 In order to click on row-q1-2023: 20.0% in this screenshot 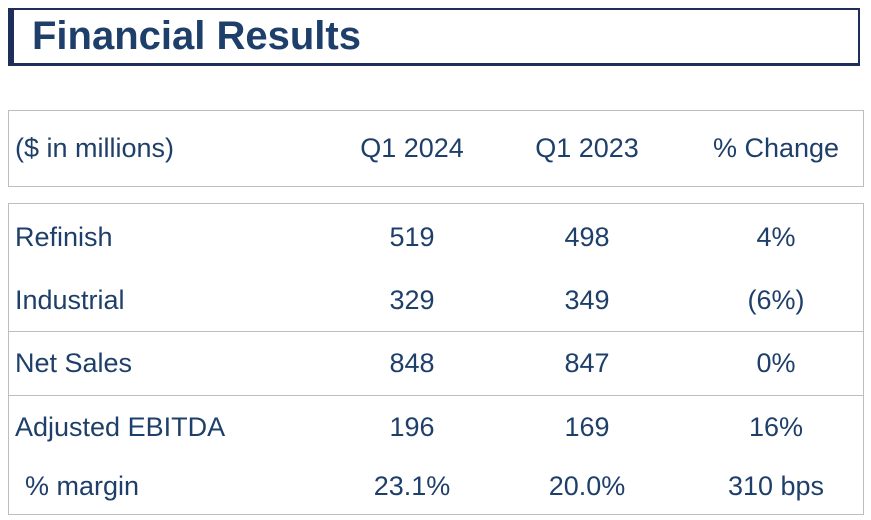, I will do `click(587, 486)`.